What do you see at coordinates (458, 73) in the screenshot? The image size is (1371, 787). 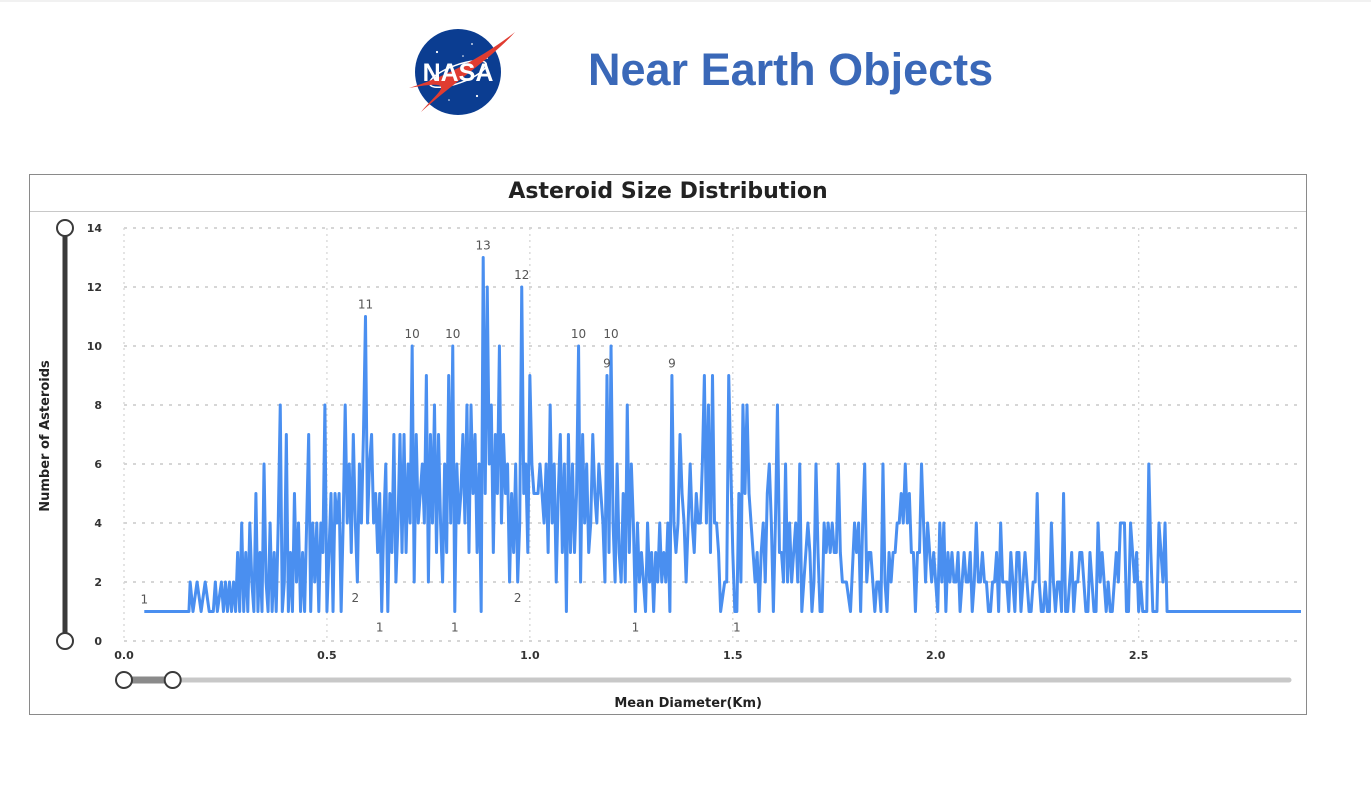 I see `svg-text: NASA` at bounding box center [458, 73].